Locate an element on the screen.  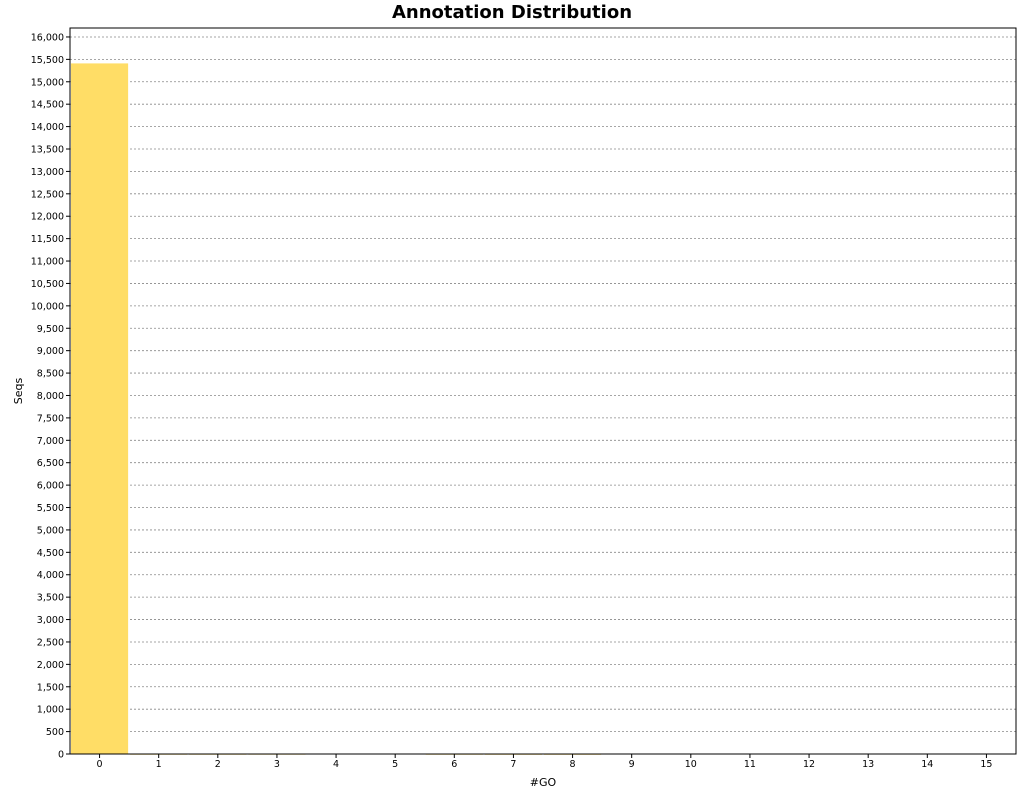
y-tick-label: 12,000 is located at coordinates (47, 217).